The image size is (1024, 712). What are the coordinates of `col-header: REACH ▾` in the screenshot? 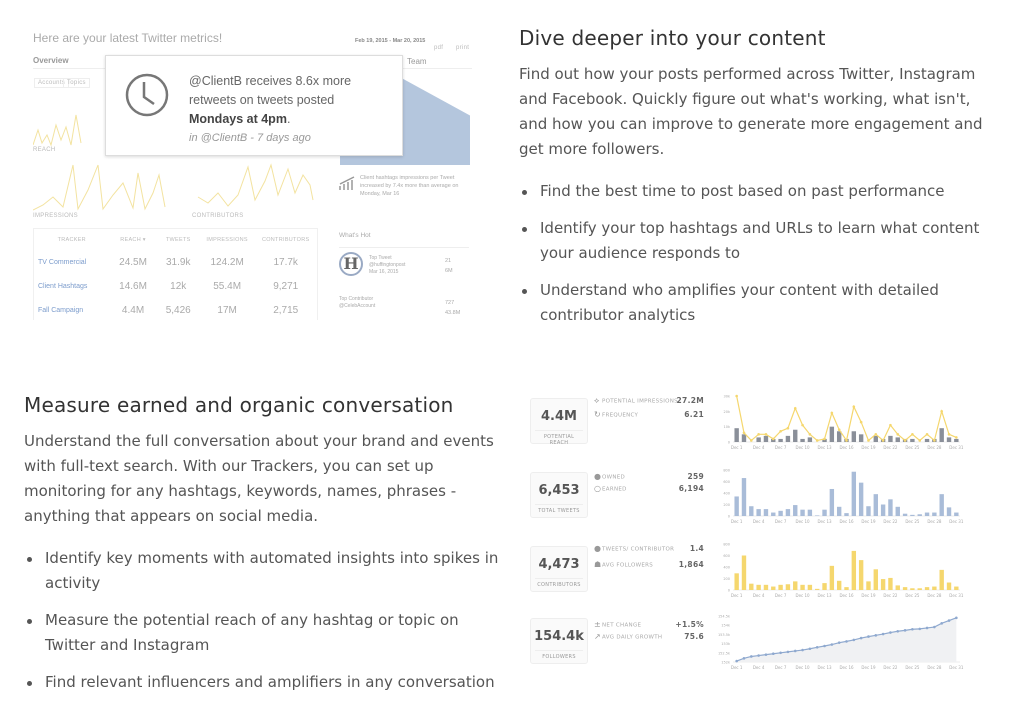 It's located at (133, 239).